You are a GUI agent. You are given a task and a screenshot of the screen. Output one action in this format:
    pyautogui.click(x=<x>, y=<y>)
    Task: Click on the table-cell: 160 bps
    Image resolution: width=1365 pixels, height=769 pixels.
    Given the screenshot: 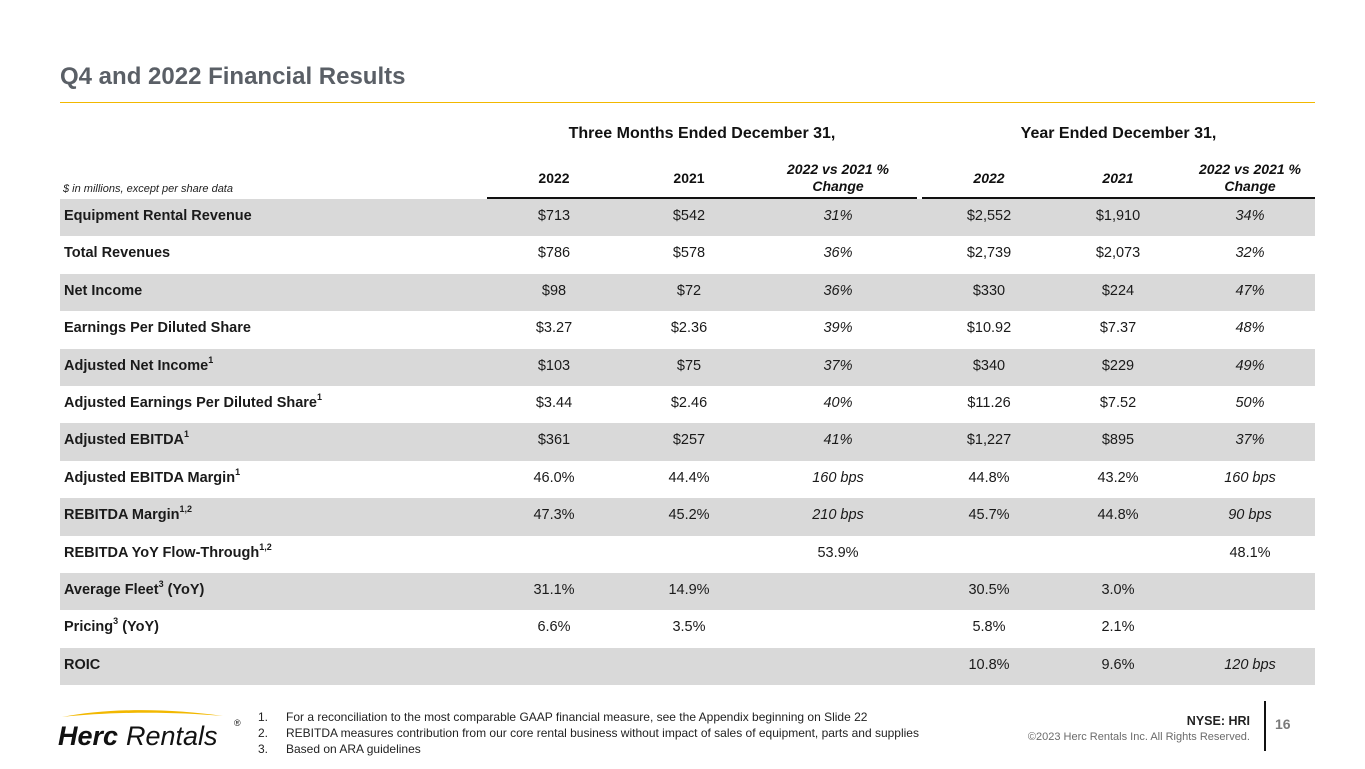 What is the action you would take?
    pyautogui.click(x=1250, y=477)
    